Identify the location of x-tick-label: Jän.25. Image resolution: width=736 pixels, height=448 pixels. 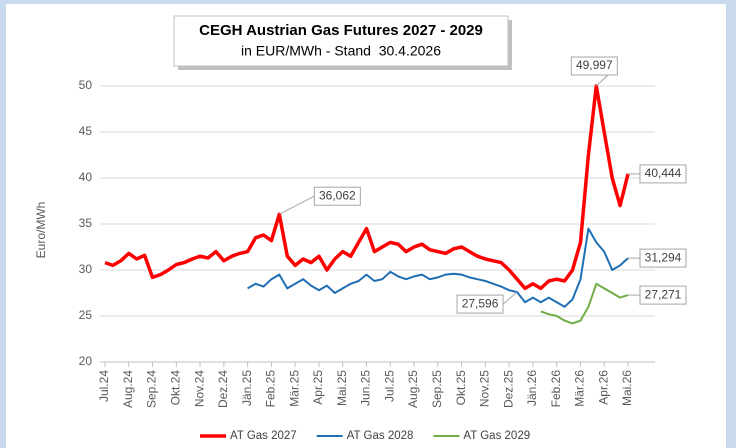
(247, 388).